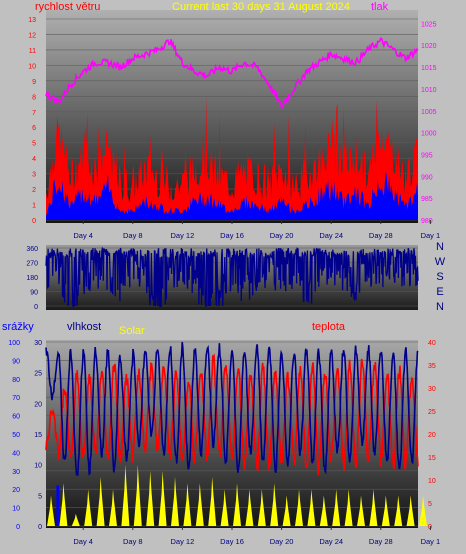  Describe the element at coordinates (427, 221) in the screenshot. I see `pressure-tick-label: 980` at that location.